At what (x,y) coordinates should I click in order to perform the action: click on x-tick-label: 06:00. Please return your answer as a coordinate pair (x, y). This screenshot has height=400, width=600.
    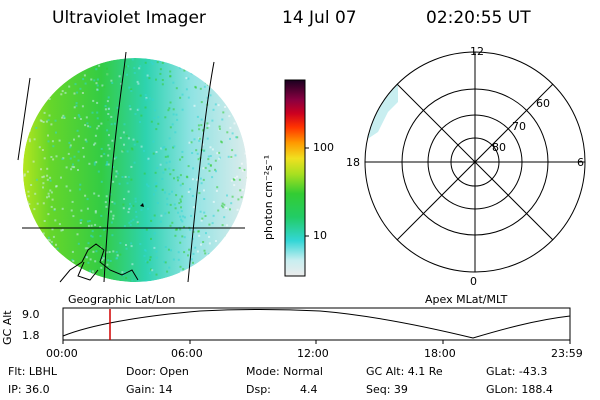
    Looking at the image, I should click on (187, 353).